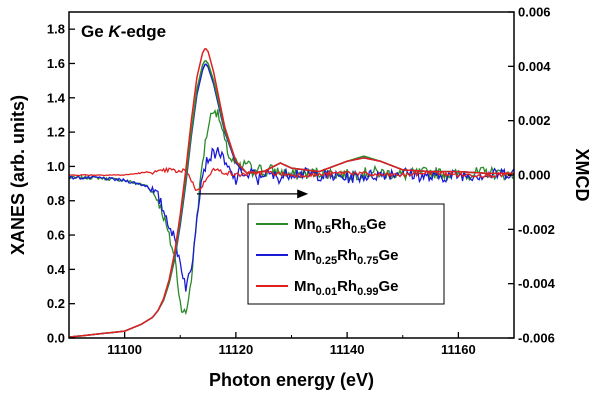 The height and width of the screenshot is (396, 597). What do you see at coordinates (303, 194) in the screenshot?
I see `arrow-head` at bounding box center [303, 194].